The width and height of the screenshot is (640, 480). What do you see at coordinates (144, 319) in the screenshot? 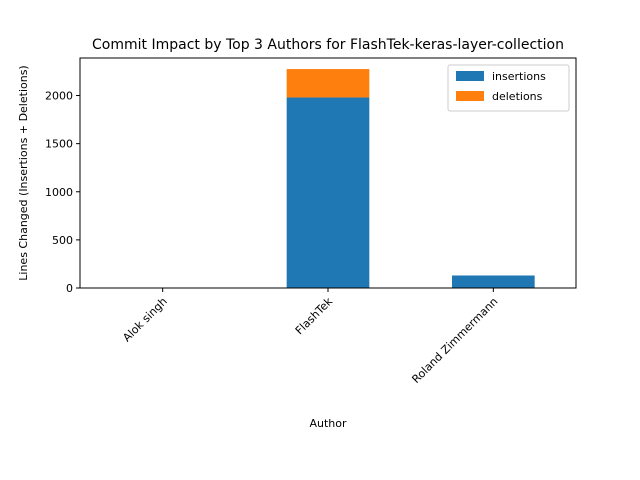
I see `x-tick-label: Alok singh` at bounding box center [144, 319].